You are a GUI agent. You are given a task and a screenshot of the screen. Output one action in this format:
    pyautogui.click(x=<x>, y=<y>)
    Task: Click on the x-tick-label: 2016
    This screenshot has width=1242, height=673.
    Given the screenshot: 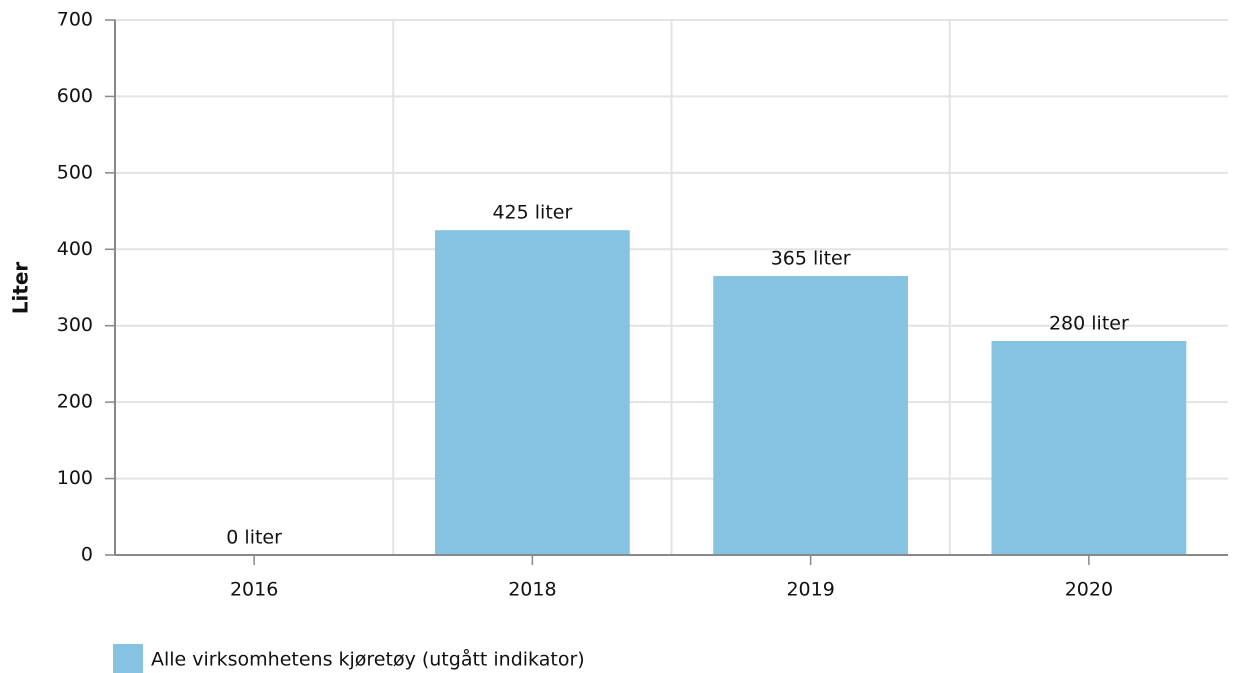 What is the action you would take?
    pyautogui.click(x=254, y=590)
    